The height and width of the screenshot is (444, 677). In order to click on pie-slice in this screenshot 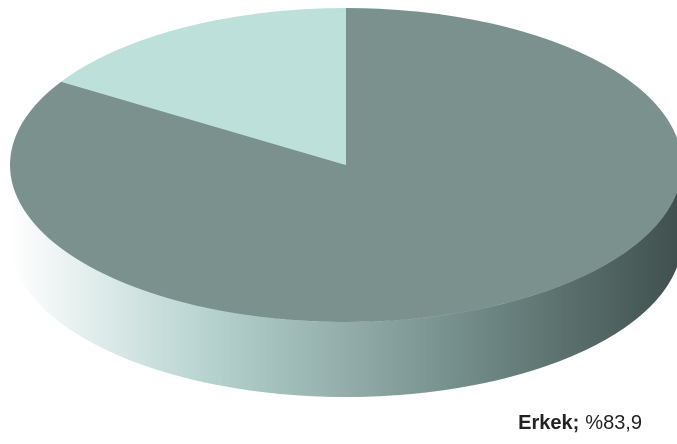, I will do `click(204, 86)`.